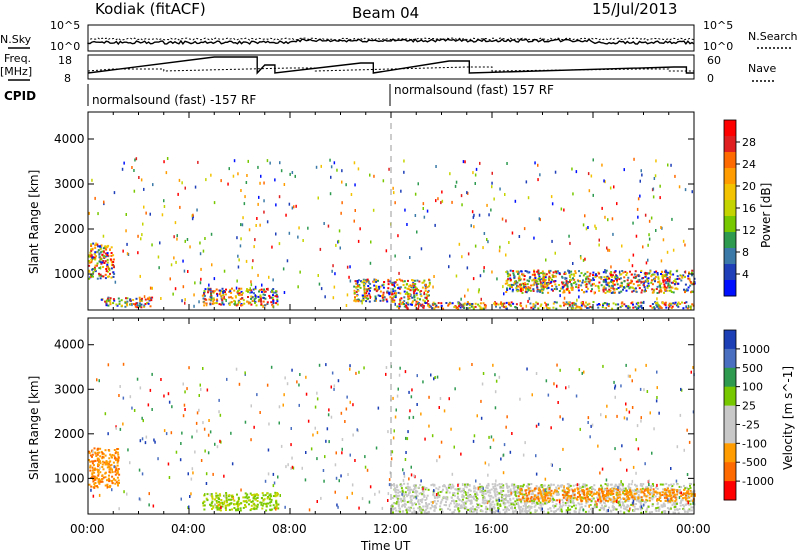 This screenshot has height=554, width=800. Describe the element at coordinates (399, 36) in the screenshot. I see `nsky-panel: N.Sky 10^5 10^0 10^5 10^0 N.Search` at that location.